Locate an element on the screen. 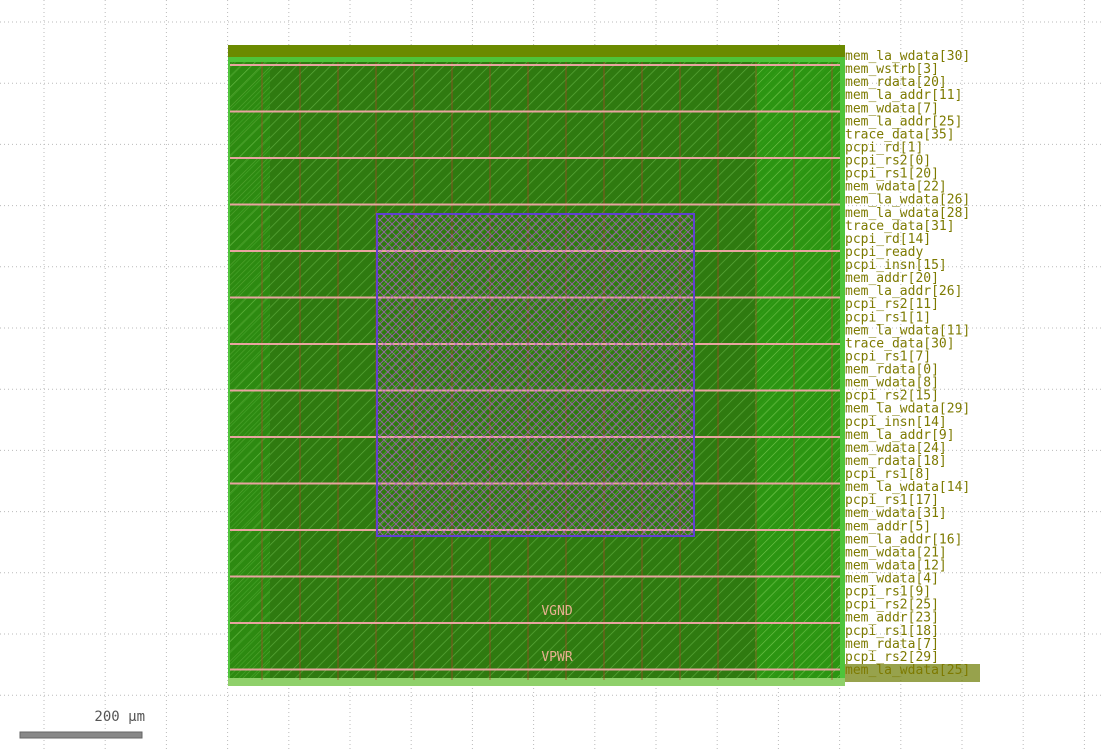 The height and width of the screenshot is (749, 1102). scale-bar is located at coordinates (81, 735).